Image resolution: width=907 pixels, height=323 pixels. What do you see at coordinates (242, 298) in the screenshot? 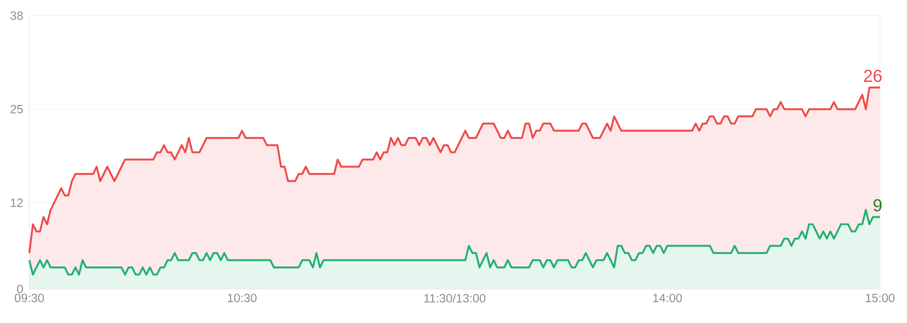
I see `x-tick-label: 10:30` at bounding box center [242, 298].